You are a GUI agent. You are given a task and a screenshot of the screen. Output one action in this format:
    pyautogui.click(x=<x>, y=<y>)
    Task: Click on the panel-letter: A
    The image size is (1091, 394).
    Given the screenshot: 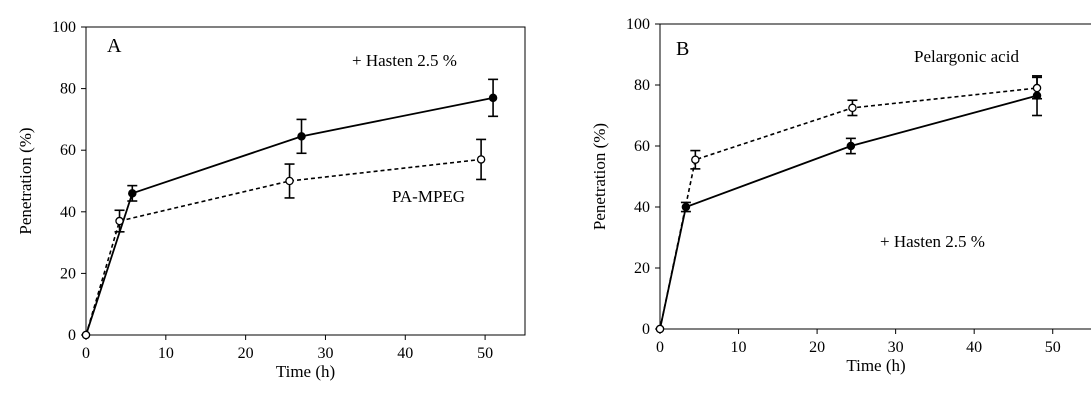 What is the action you would take?
    pyautogui.click(x=114, y=46)
    